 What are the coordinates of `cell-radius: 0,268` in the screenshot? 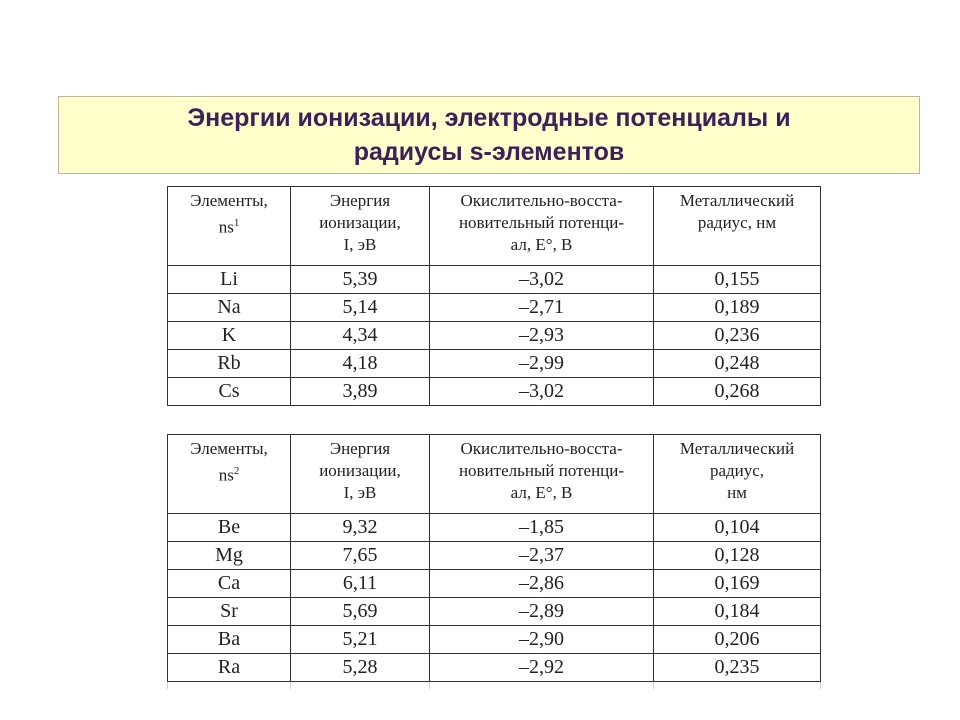 It's located at (737, 391).